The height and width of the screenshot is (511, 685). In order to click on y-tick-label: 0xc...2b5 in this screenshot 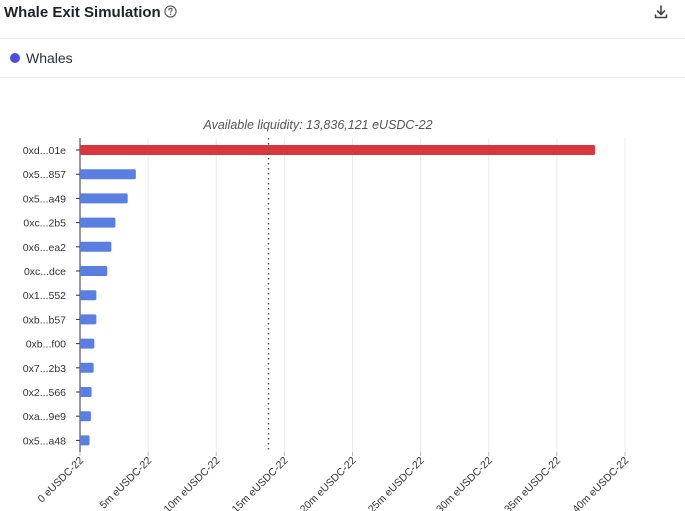, I will do `click(44, 224)`.